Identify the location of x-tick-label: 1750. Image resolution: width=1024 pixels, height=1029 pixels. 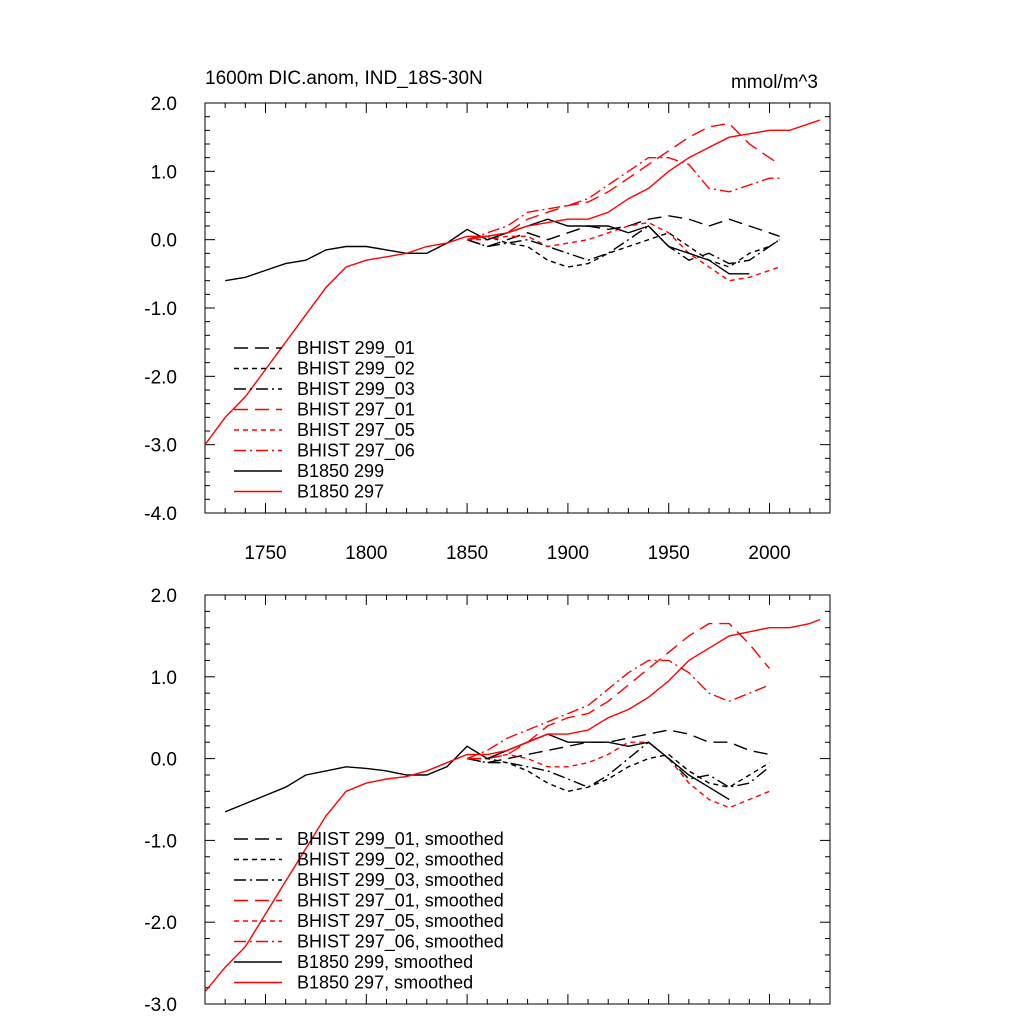
(265, 553).